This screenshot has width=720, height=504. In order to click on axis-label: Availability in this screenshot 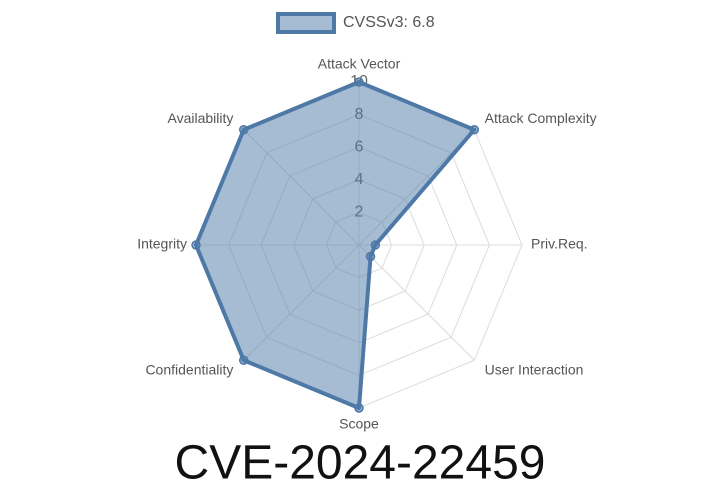, I will do `click(200, 118)`.